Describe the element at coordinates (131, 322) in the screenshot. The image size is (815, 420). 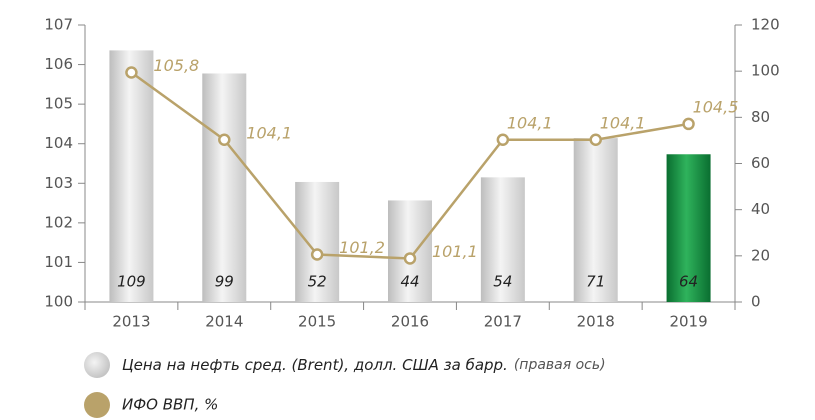
I see `x-tick-label: 2013` at that location.